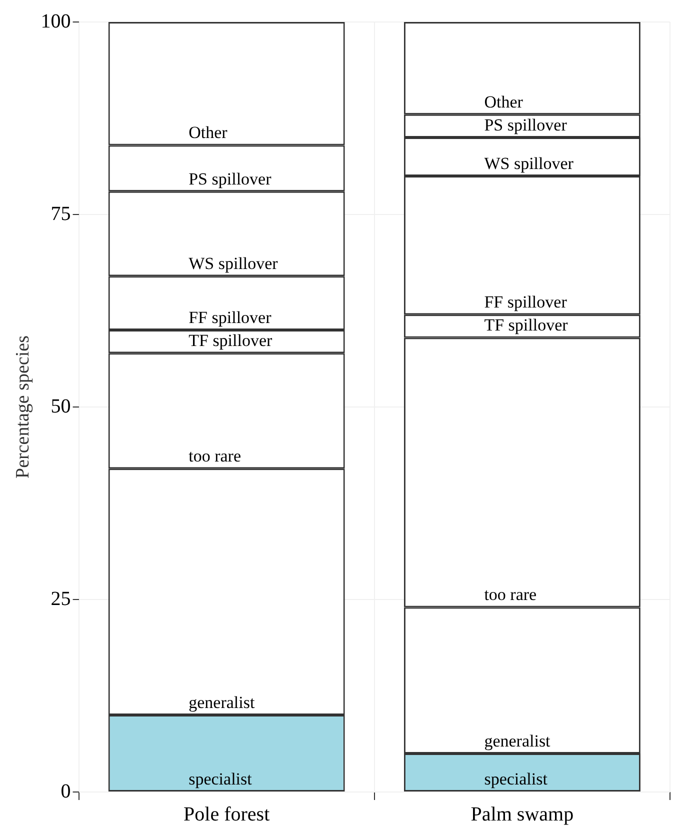  I want to click on series-label: generalist, so click(221, 702).